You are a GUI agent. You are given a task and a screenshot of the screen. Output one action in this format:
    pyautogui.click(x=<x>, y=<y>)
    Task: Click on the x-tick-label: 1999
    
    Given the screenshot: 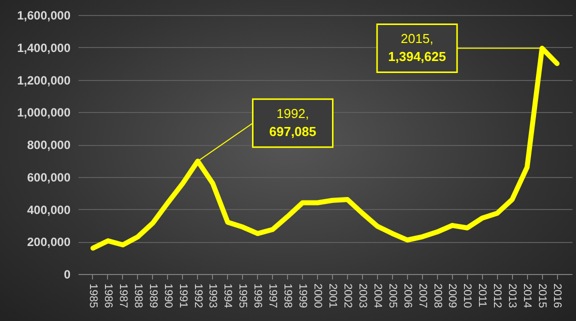 What is the action you would take?
    pyautogui.click(x=302, y=296)
    